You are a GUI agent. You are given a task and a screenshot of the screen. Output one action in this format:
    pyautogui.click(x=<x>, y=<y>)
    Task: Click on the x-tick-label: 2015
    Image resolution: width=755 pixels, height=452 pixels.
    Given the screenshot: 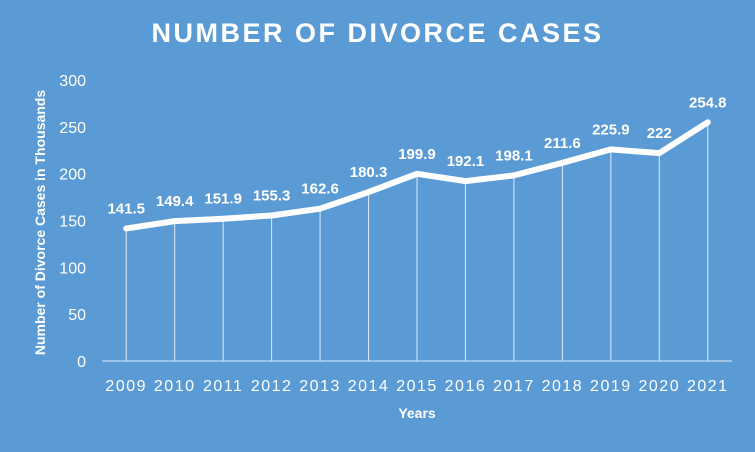 What is the action you would take?
    pyautogui.click(x=417, y=386)
    